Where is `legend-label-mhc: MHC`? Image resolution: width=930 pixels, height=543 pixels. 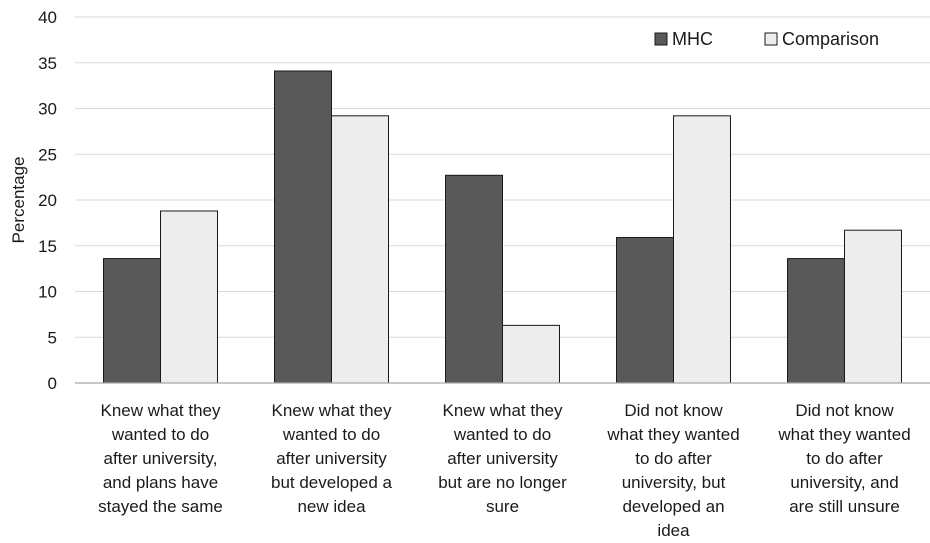
legend-label-mhc: MHC is located at coordinates (692, 39).